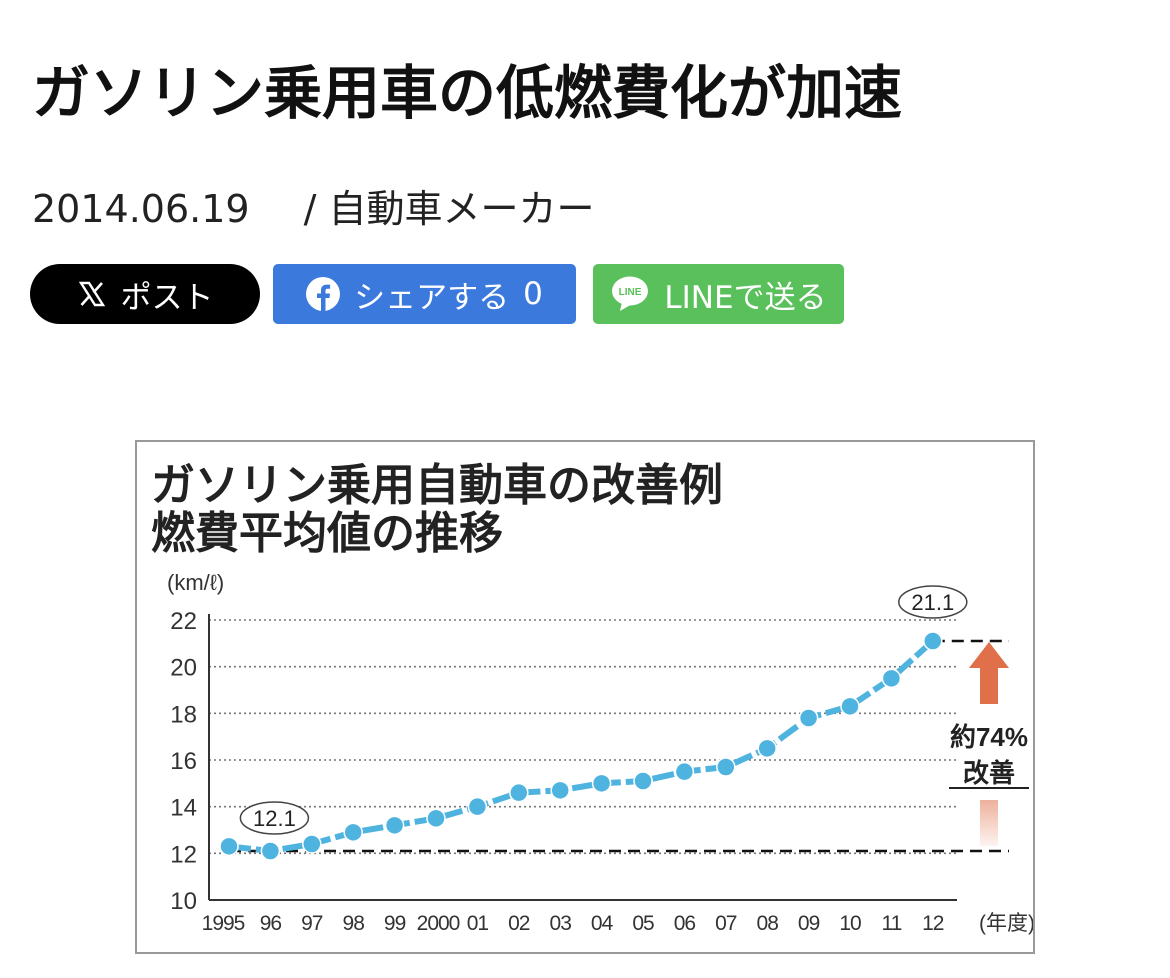 The width and height of the screenshot is (1170, 978). I want to click on improvement-word-label: 改善, so click(989, 773).